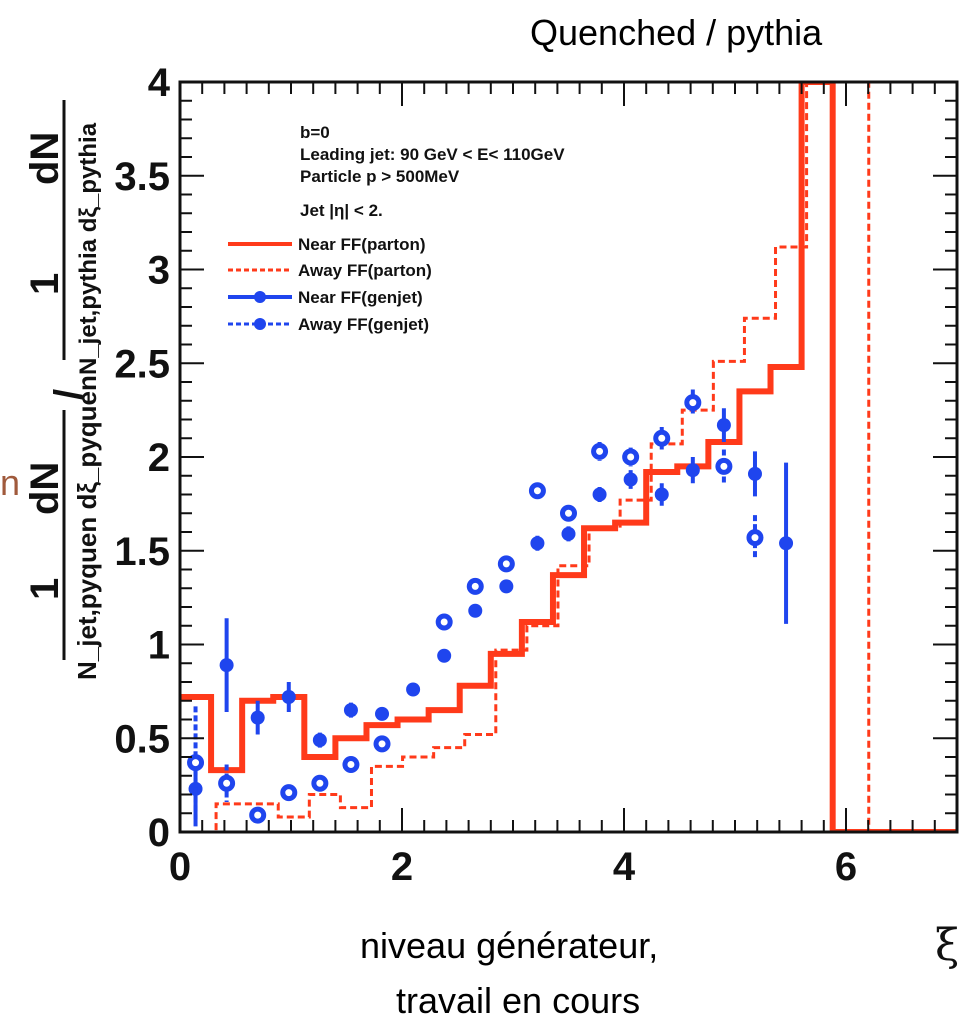 This screenshot has width=960, height=1023. What do you see at coordinates (363, 324) in the screenshot?
I see `legend-label: Away FF(genjet)` at bounding box center [363, 324].